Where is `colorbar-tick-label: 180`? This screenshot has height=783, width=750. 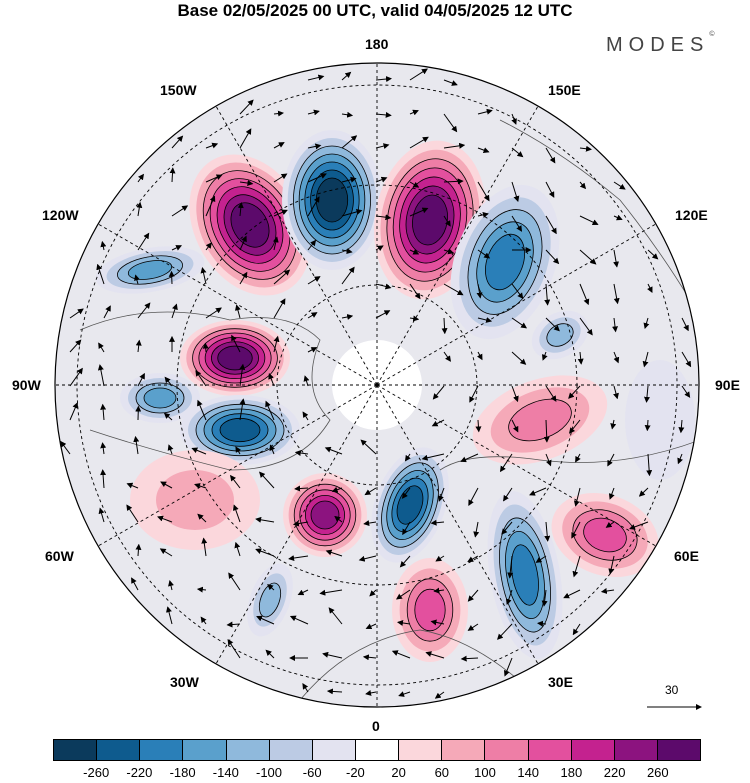
colorbar-tick-label: 180 is located at coordinates (571, 772).